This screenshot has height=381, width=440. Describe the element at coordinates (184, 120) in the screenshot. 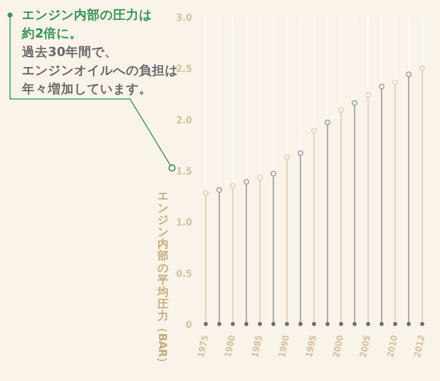

I see `y-tick-label: 2.0` at that location.